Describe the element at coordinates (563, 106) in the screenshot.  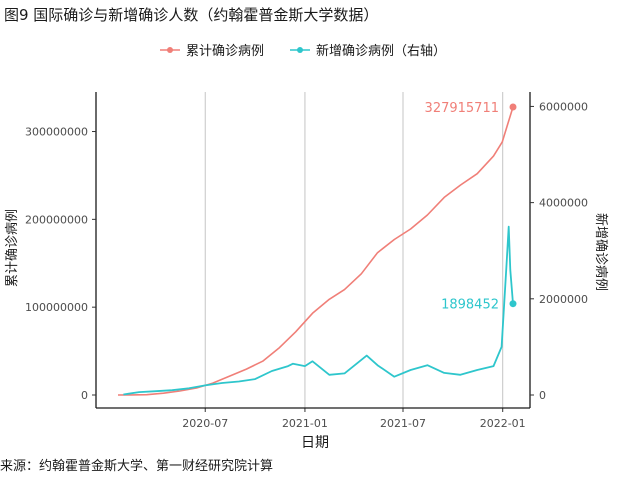
I see `y-right-tick-label: 6000000` at that location.